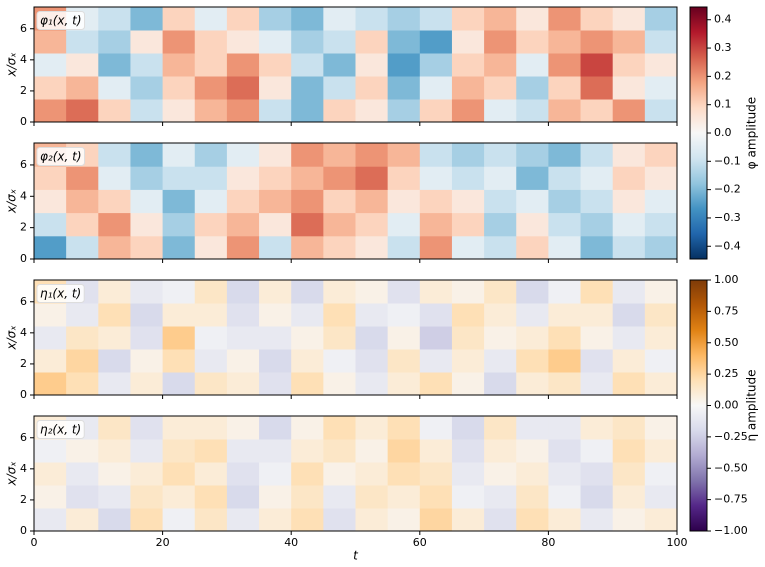  What do you see at coordinates (727, 245) in the screenshot?
I see `colorbar-tick-label: −0.4` at bounding box center [727, 245].